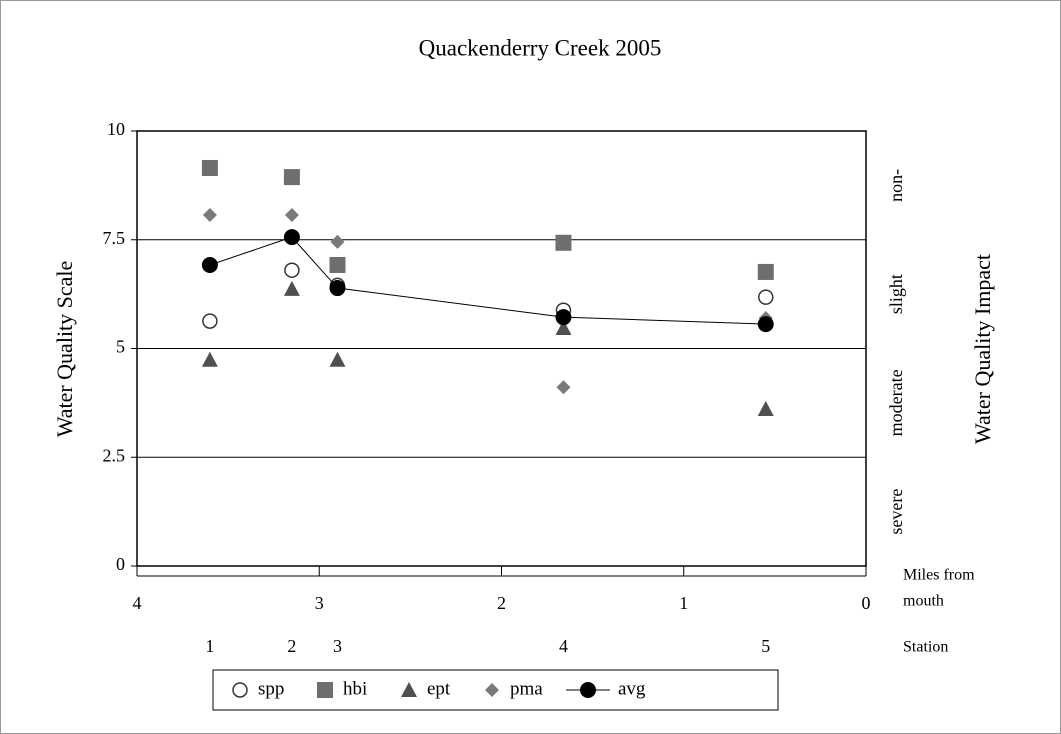  I want to click on y-tick-label: 5, so click(120, 347).